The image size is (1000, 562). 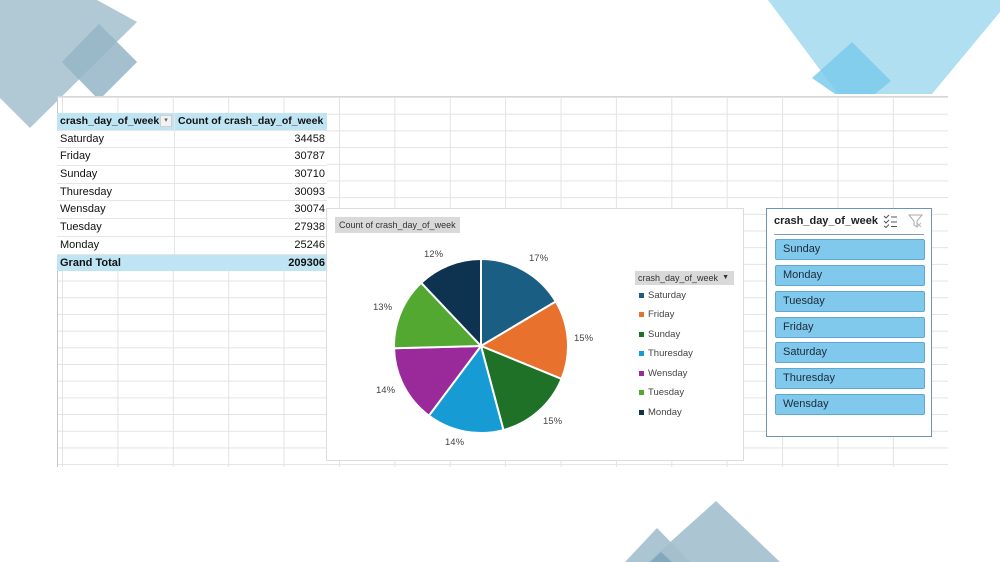 What do you see at coordinates (553, 421) in the screenshot?
I see `pct-label-sunday: 15%` at bounding box center [553, 421].